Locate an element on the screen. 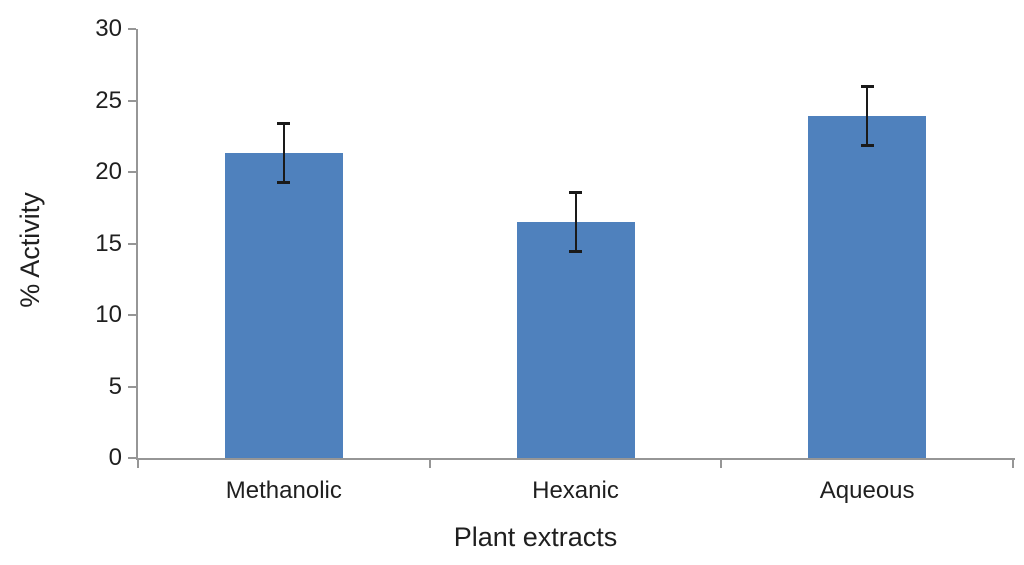  y-tick-label: 10 is located at coordinates (108, 314).